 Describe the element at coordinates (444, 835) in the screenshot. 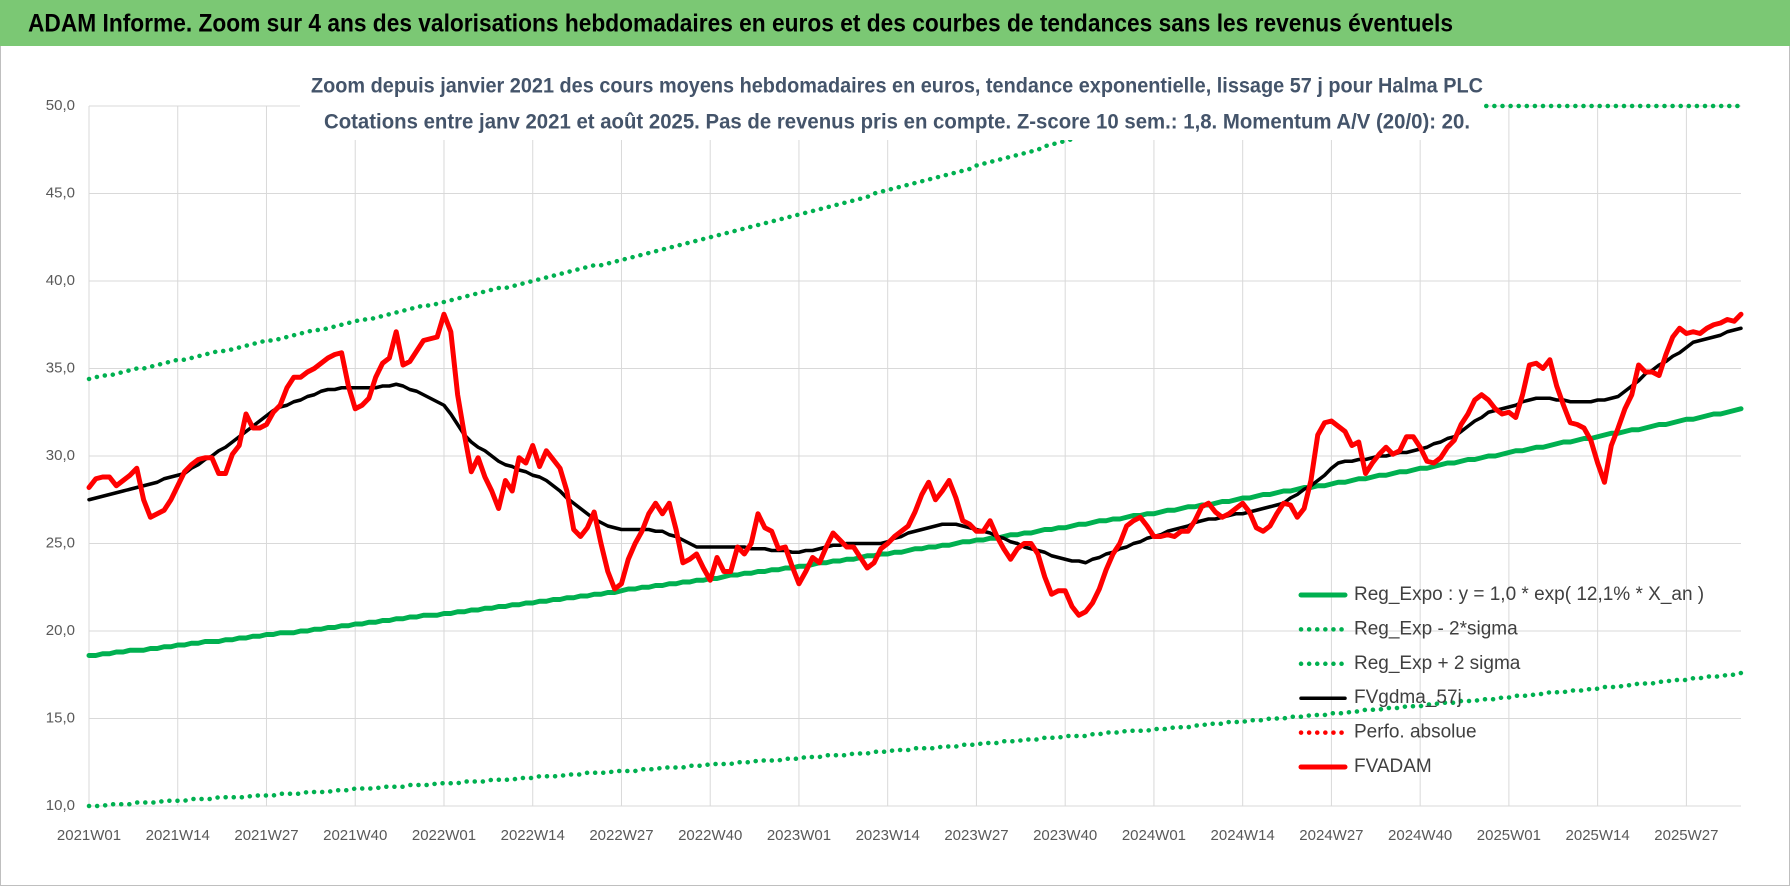

I see `x-tick-label: 2022W01` at that location.